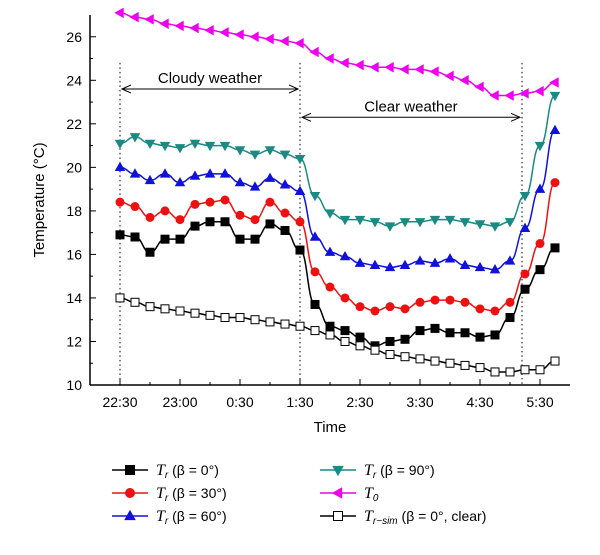 The width and height of the screenshot is (600, 555). Describe the element at coordinates (74, 298) in the screenshot. I see `y-tick-label: 14` at that location.